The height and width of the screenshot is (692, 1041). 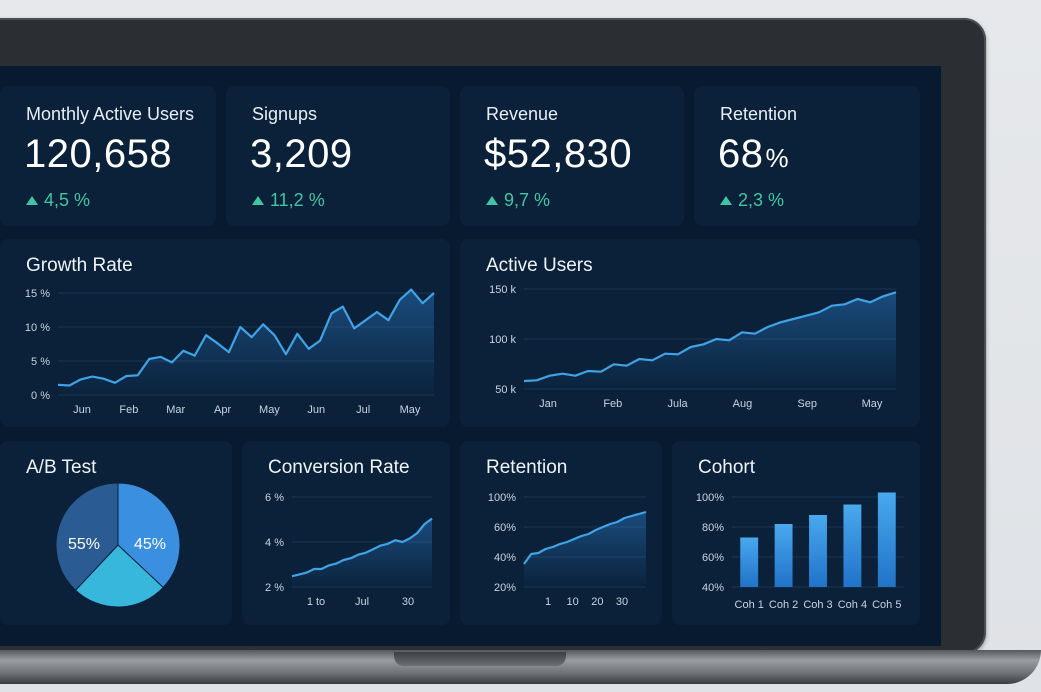 I want to click on x-tick-label: Coh 1, so click(x=749, y=605).